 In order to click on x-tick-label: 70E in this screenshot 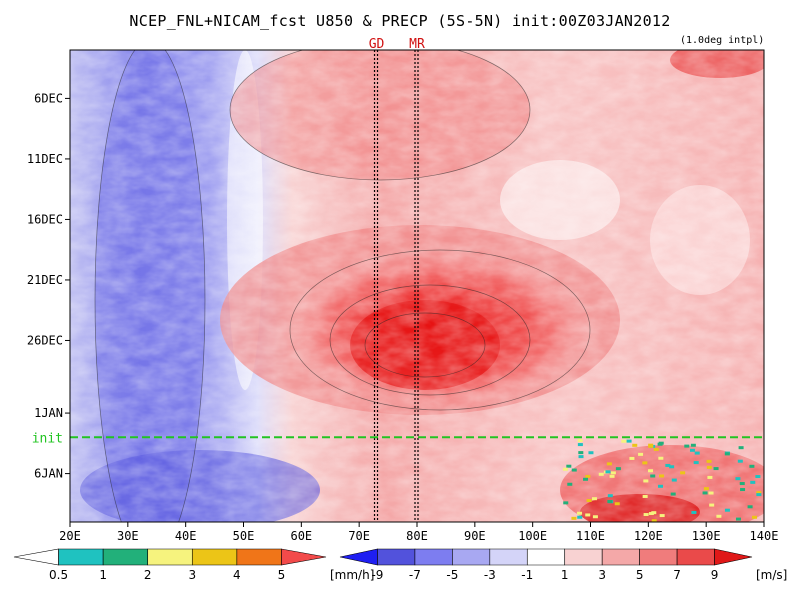, I will do `click(359, 536)`.